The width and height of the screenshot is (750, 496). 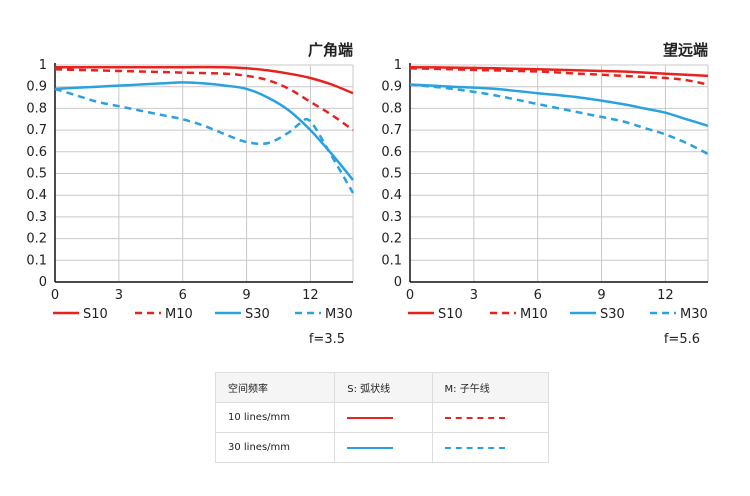 What do you see at coordinates (391, 130) in the screenshot?
I see `chart2-y-tick-label: 0.7` at bounding box center [391, 130].